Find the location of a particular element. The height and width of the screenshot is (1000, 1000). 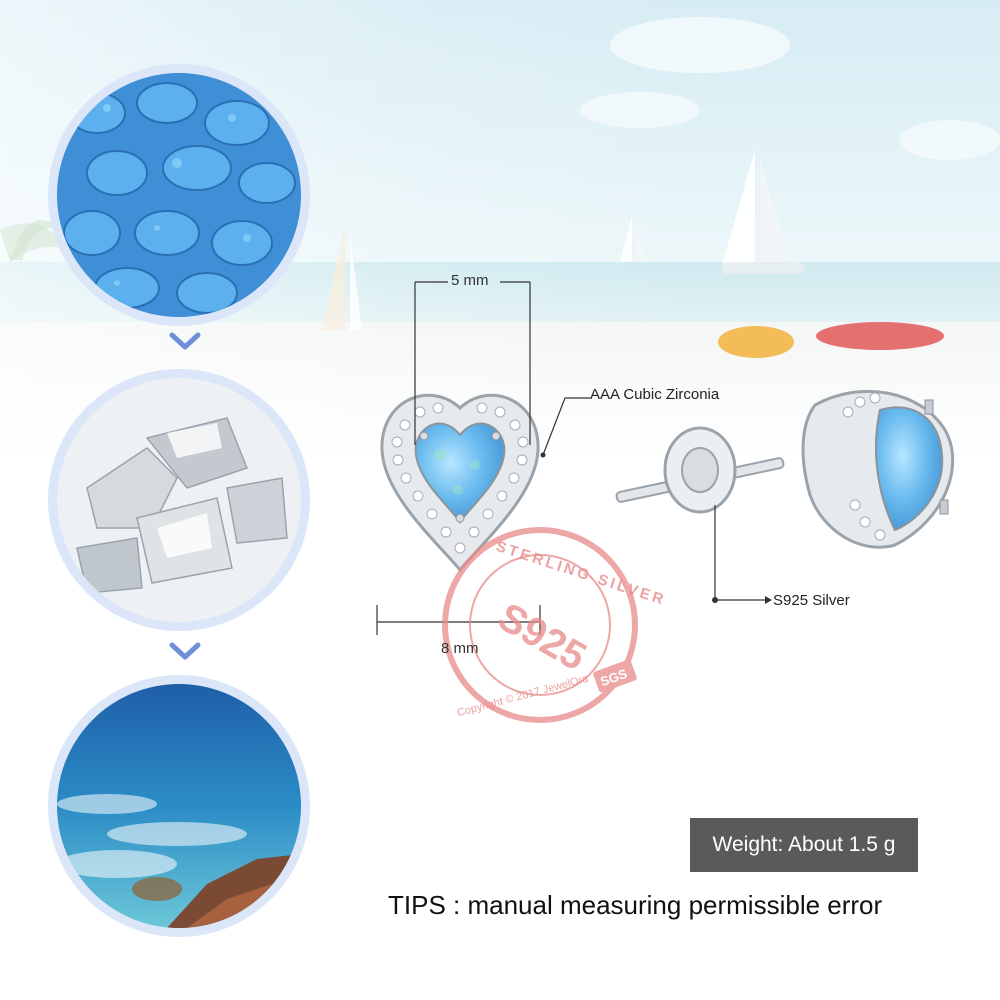

weight-badge: Weight: About 1.5 g is located at coordinates (804, 845).